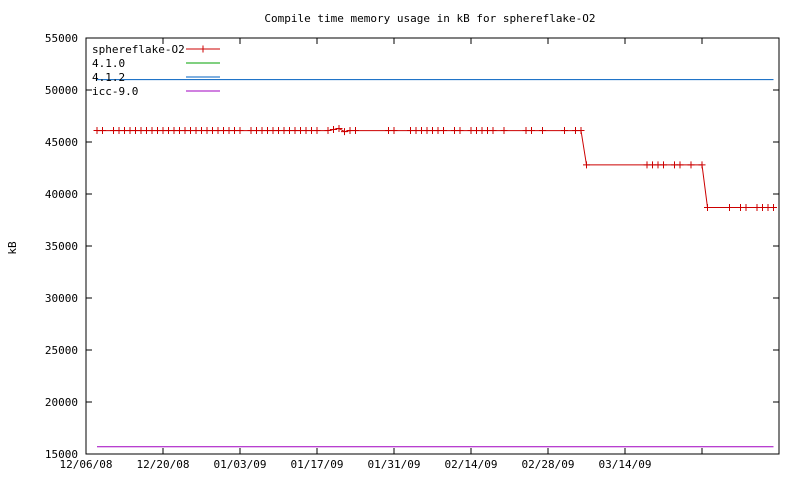  What do you see at coordinates (61, 194) in the screenshot?
I see `y-tick-label: 40000` at bounding box center [61, 194].